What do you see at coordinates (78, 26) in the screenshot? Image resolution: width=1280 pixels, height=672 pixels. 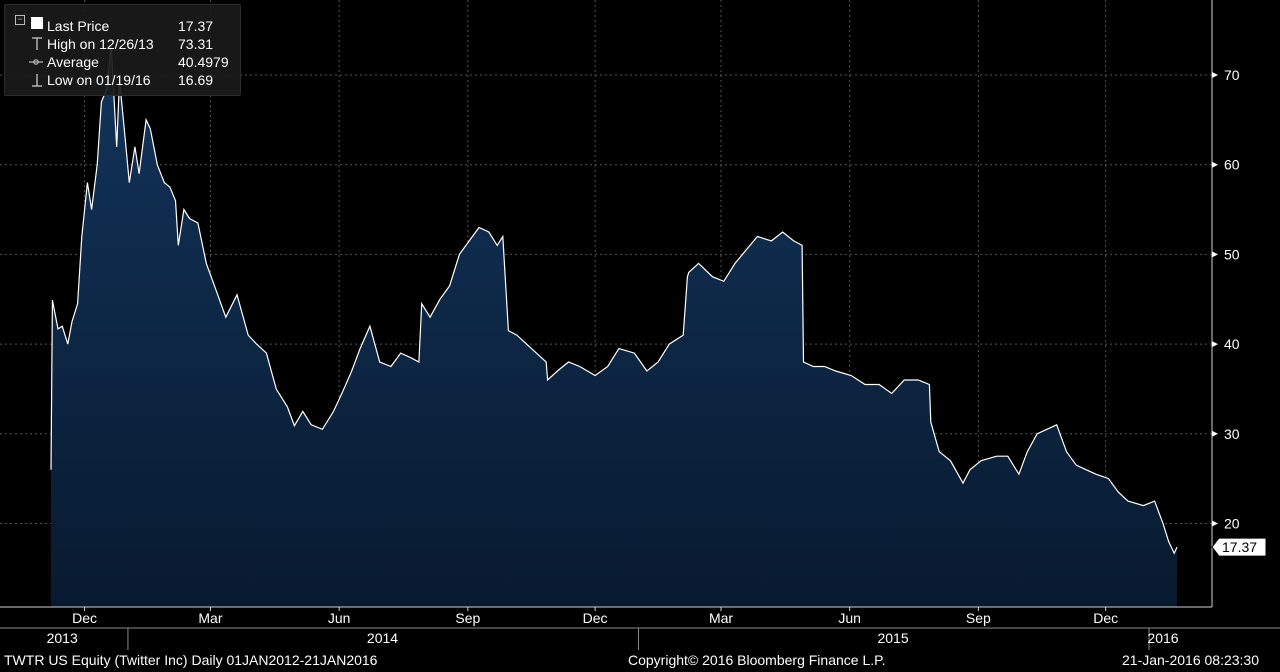 I see `legend-label: Last Price` at bounding box center [78, 26].